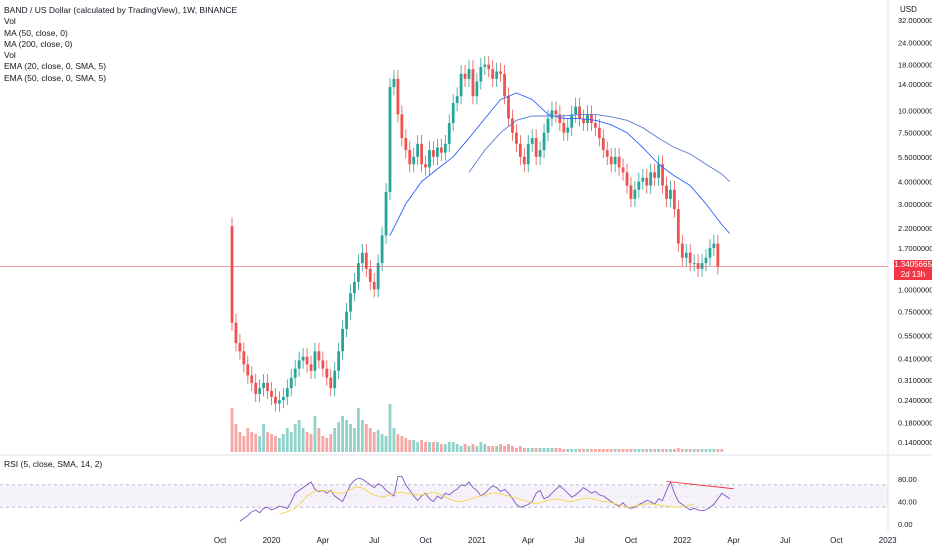 The width and height of the screenshot is (932, 550). Describe the element at coordinates (915, 422) in the screenshot. I see `price-tick-label: 0.1800000` at that location.